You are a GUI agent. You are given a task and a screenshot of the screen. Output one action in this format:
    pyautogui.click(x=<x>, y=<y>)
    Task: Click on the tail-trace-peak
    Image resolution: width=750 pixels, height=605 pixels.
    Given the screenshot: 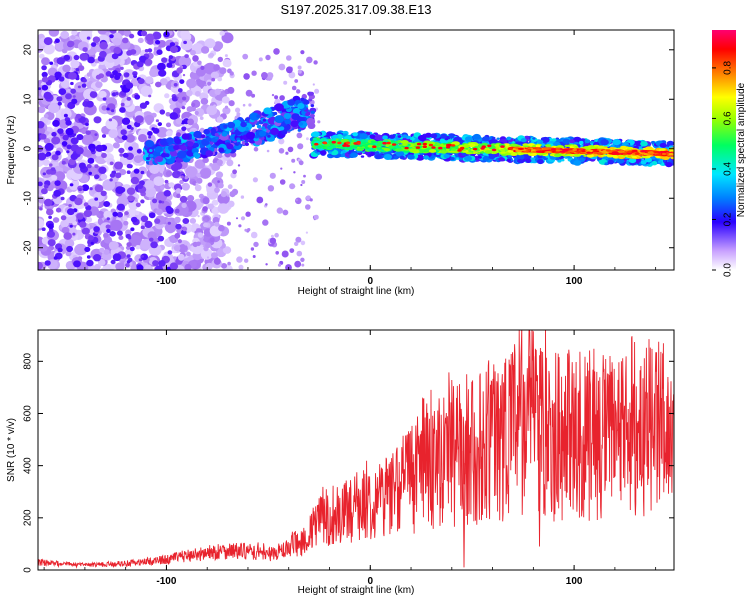 What is the action you would take?
    pyautogui.click(x=539, y=152)
    